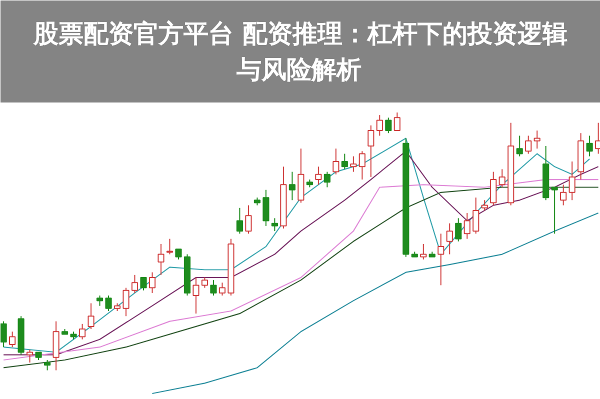 The image size is (600, 399). Describe the element at coordinates (300, 51) in the screenshot. I see `chart-title: 股票配资官方平台 配资推理：杠杆下的投资逻辑与风险解析` at that location.